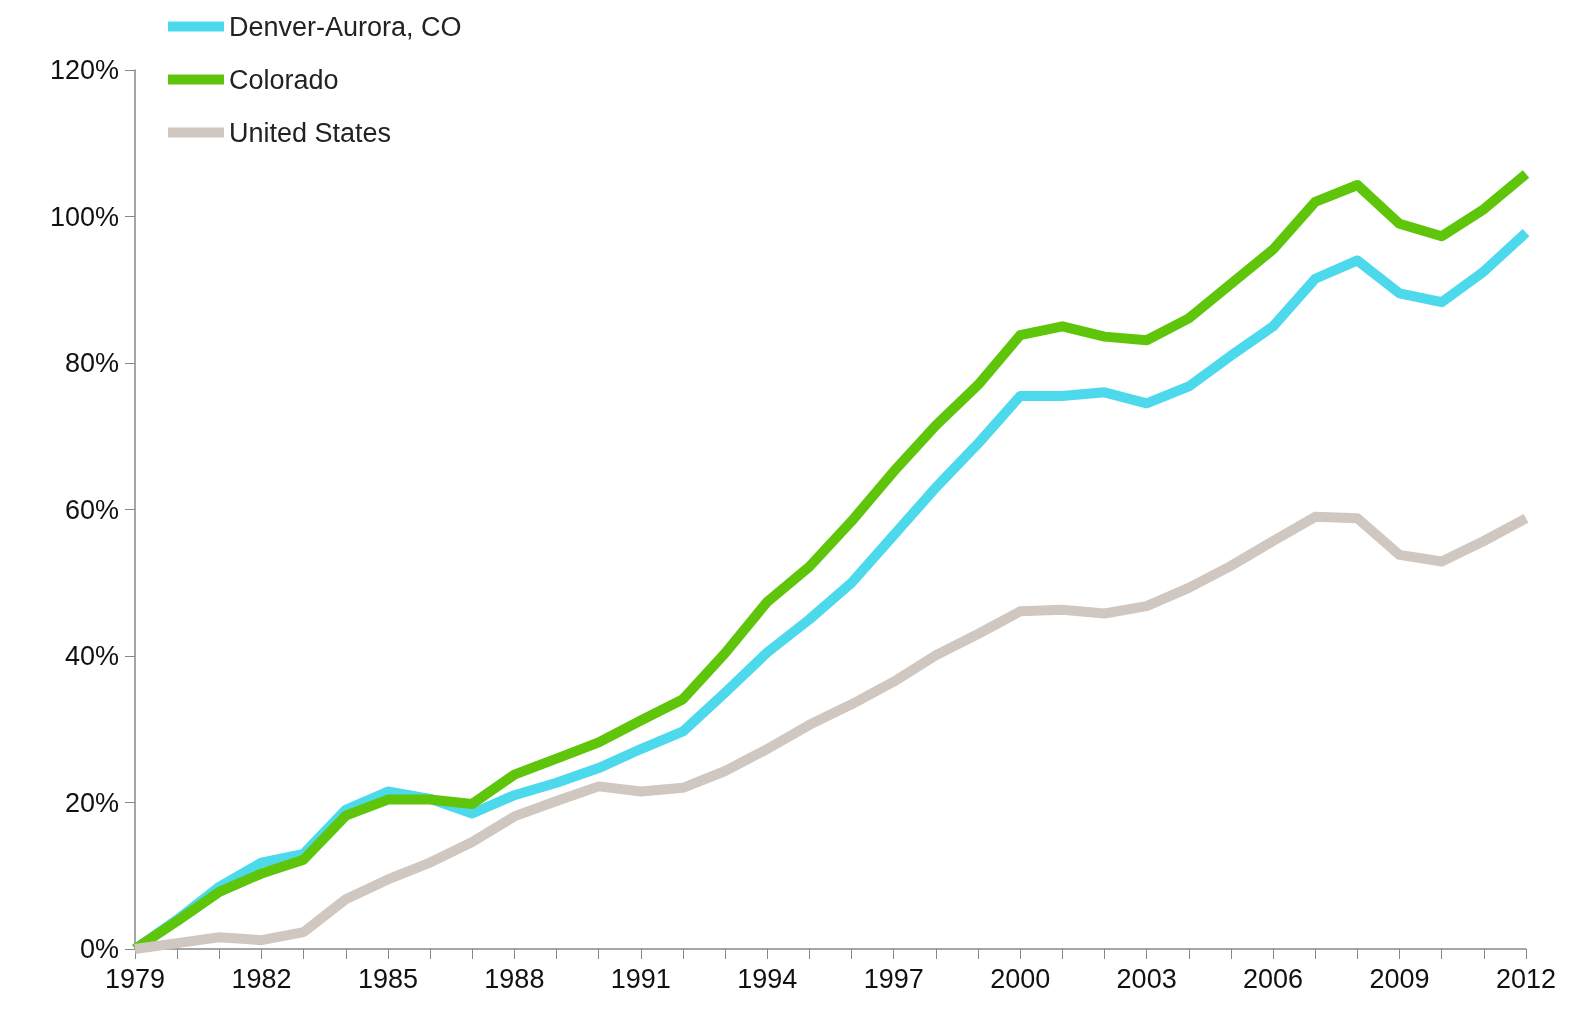 The height and width of the screenshot is (1023, 1582). I want to click on y-tick-label: 40%, so click(91, 656).